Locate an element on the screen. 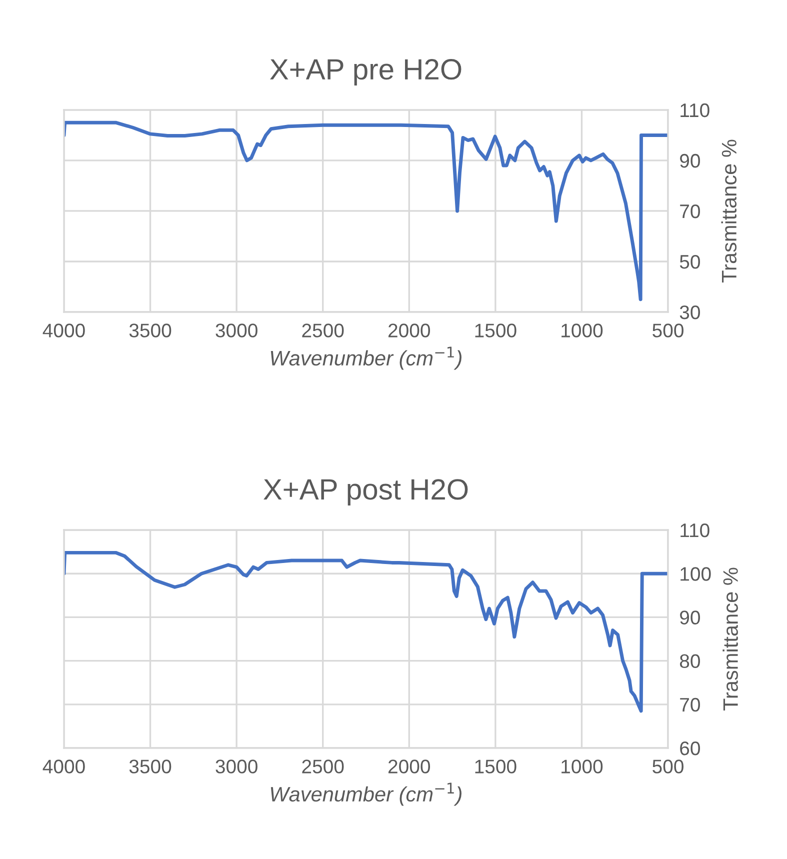 The image size is (787, 859). chart-title: X+AP post H2O is located at coordinates (366, 492).